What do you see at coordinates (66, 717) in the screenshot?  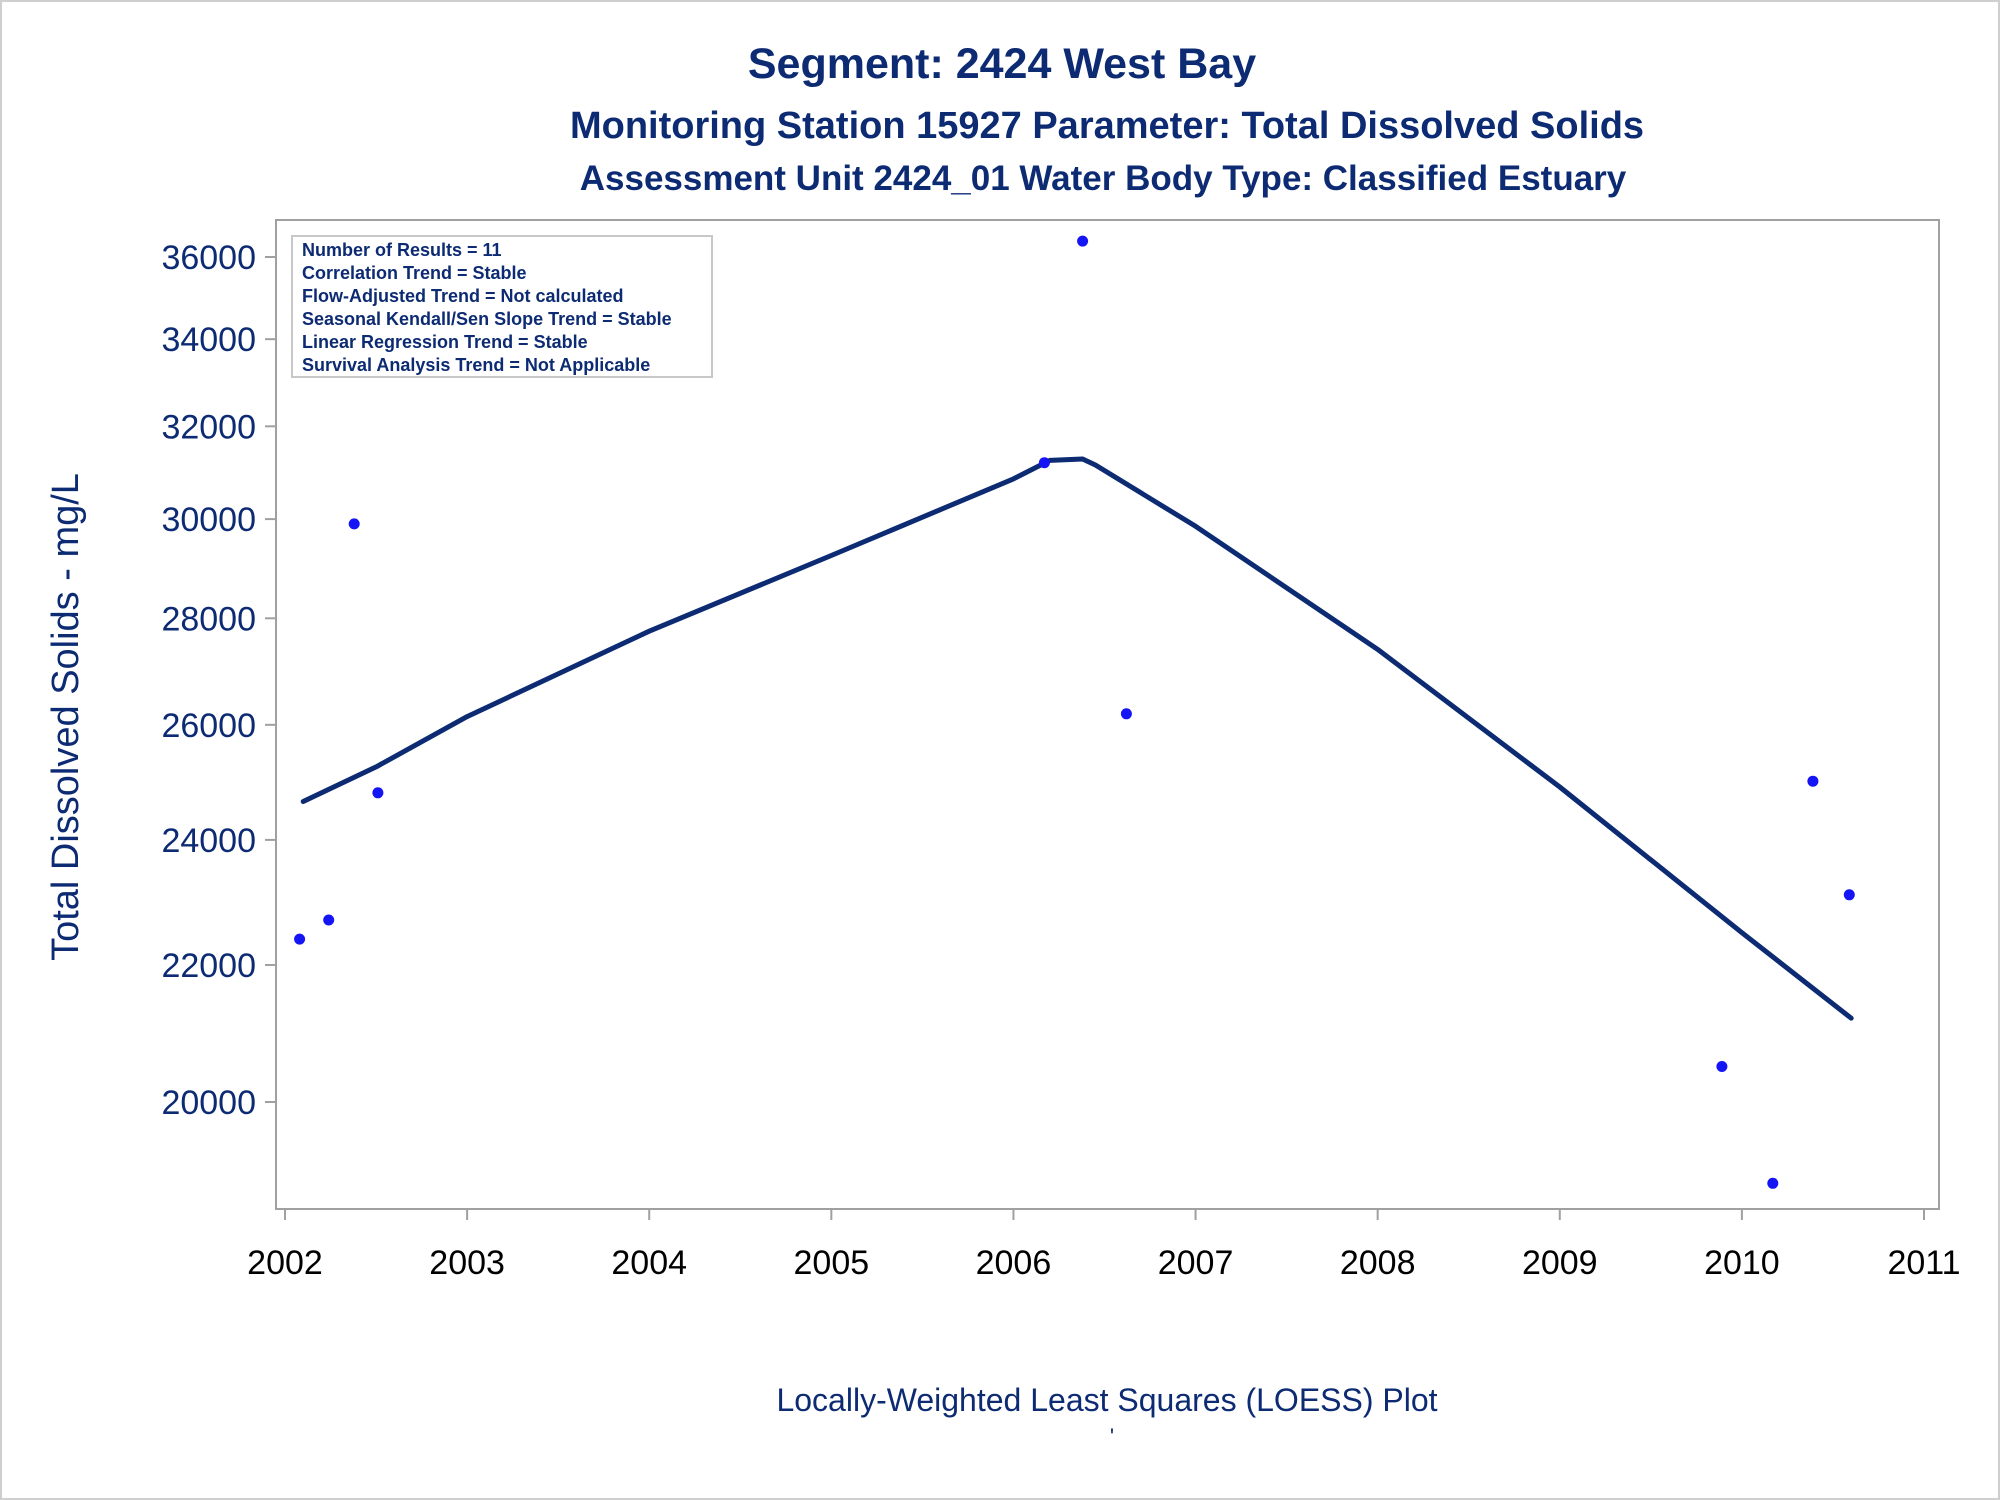 I see `y-axis-label: Total Dissolved Solids - mg/L` at bounding box center [66, 717].